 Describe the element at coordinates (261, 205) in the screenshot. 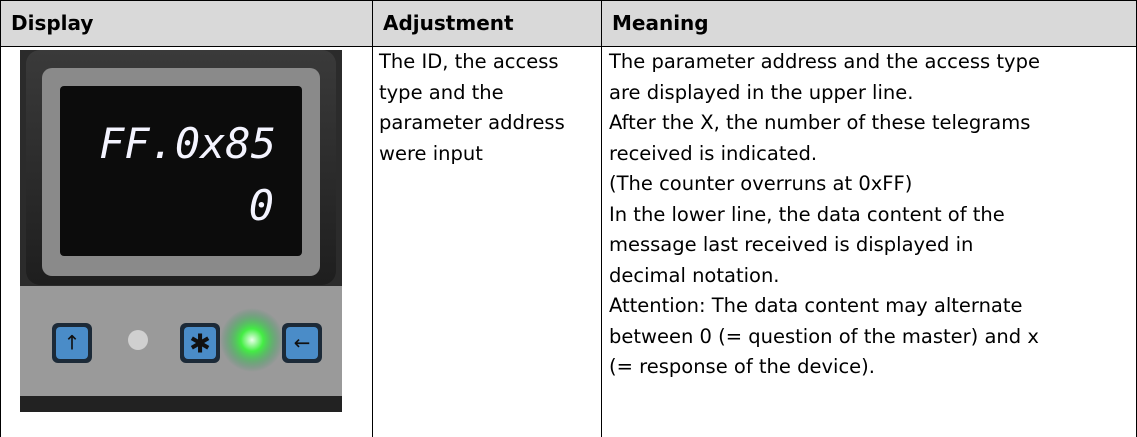

I see `display-text: 0` at that location.